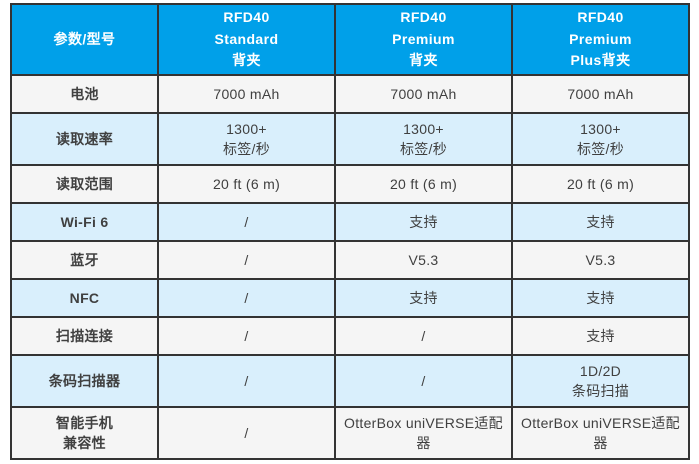 The width and height of the screenshot is (699, 464). Describe the element at coordinates (84, 139) in the screenshot. I see `row-label-read-rate: 读取速率` at that location.